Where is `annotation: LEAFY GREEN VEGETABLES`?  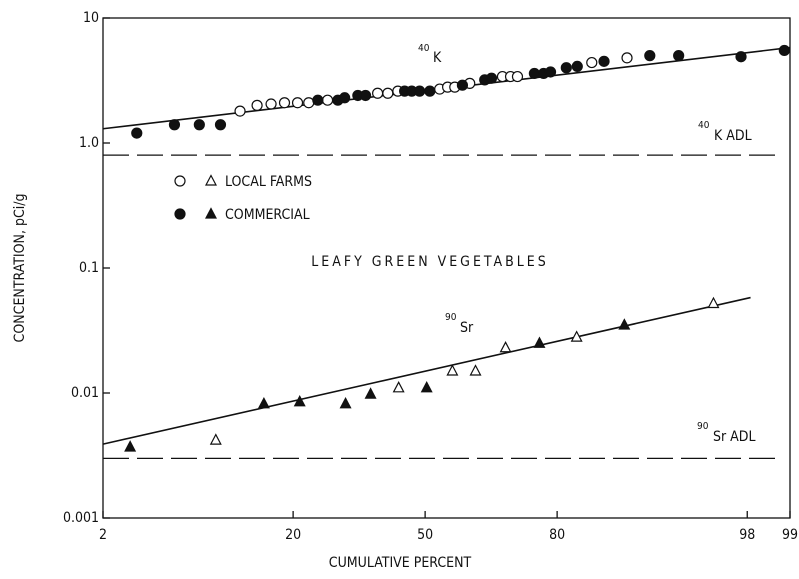 annotation: LEAFY GREEN VEGETABLES is located at coordinates (429, 262).